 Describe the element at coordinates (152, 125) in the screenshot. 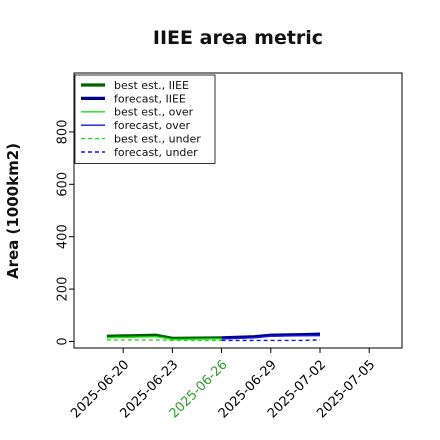

I see `legend-label: forecast, over` at that location.